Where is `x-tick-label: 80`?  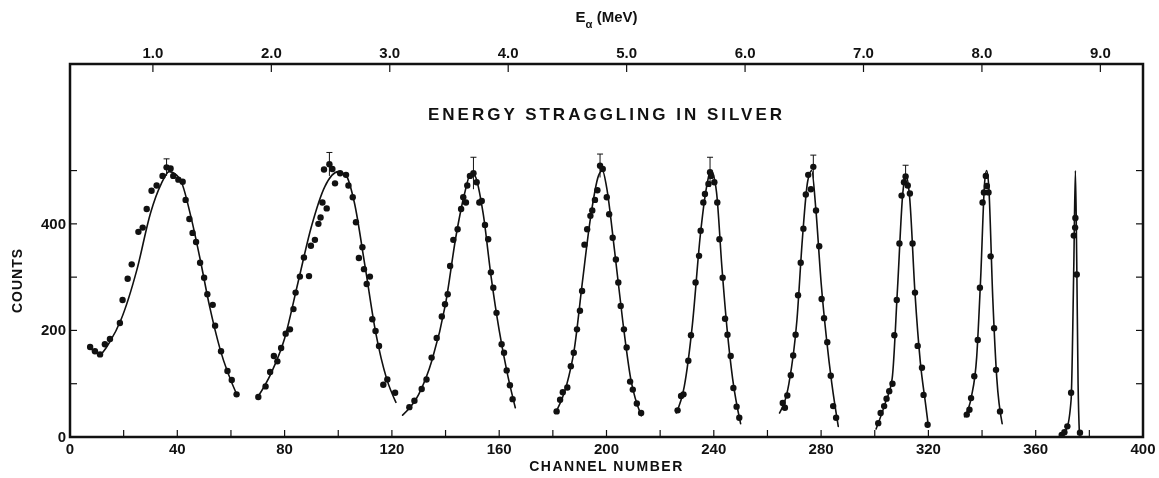 x-tick-label: 80 is located at coordinates (284, 448).